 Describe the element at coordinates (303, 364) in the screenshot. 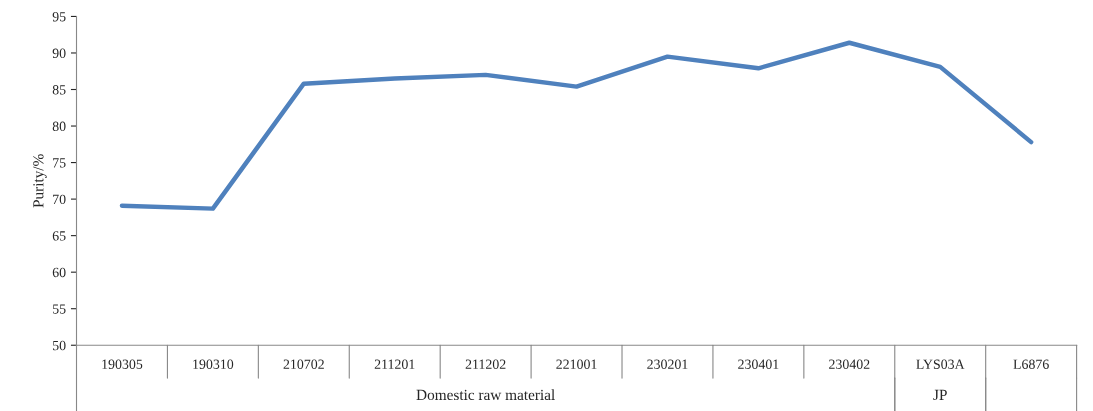

I see `x-tick-label: 210702` at that location.